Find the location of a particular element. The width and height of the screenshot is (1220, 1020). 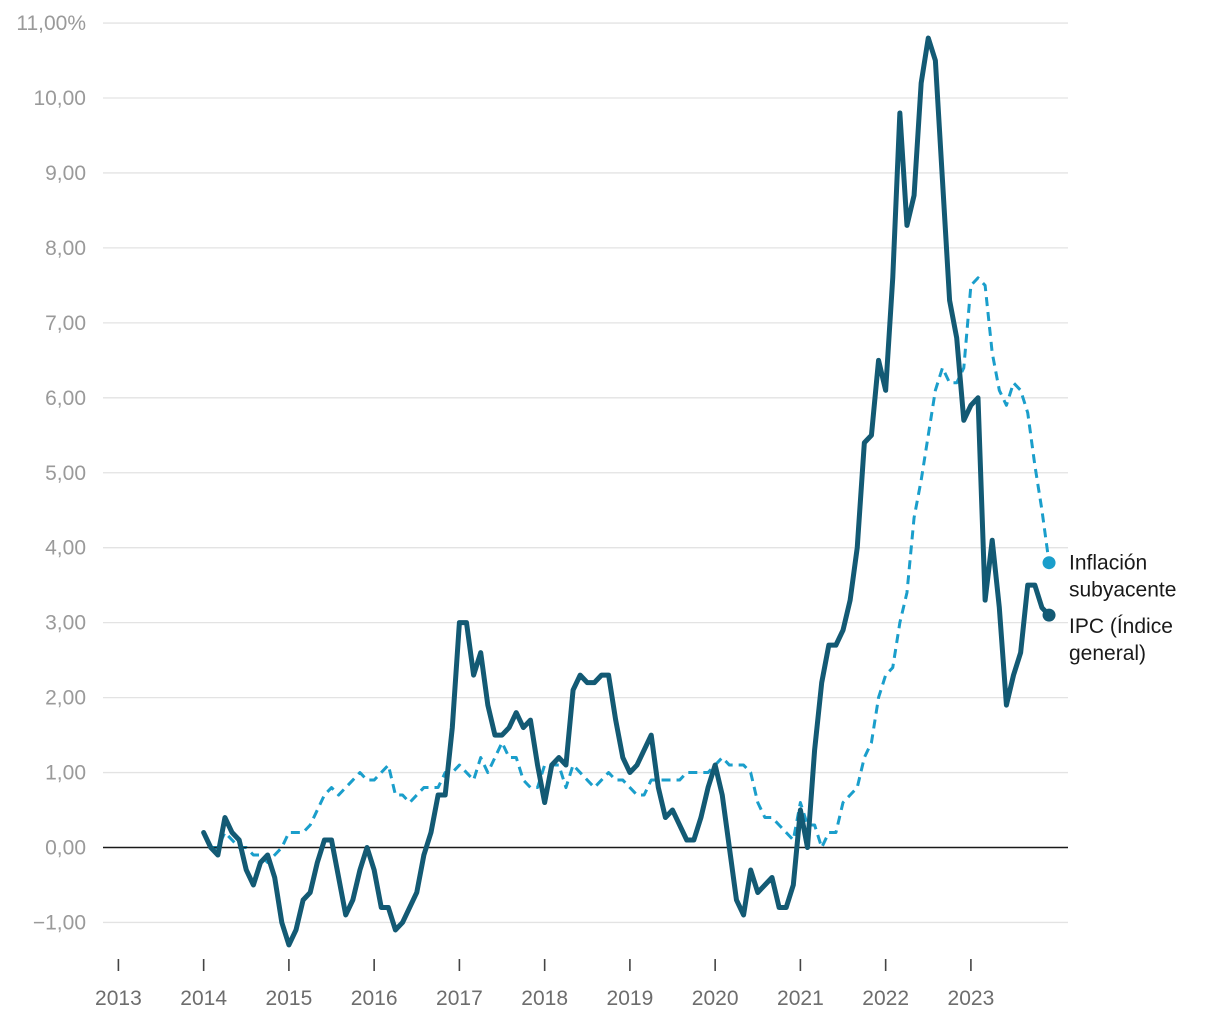

y-tick-label: 11,00% is located at coordinates (51, 23).